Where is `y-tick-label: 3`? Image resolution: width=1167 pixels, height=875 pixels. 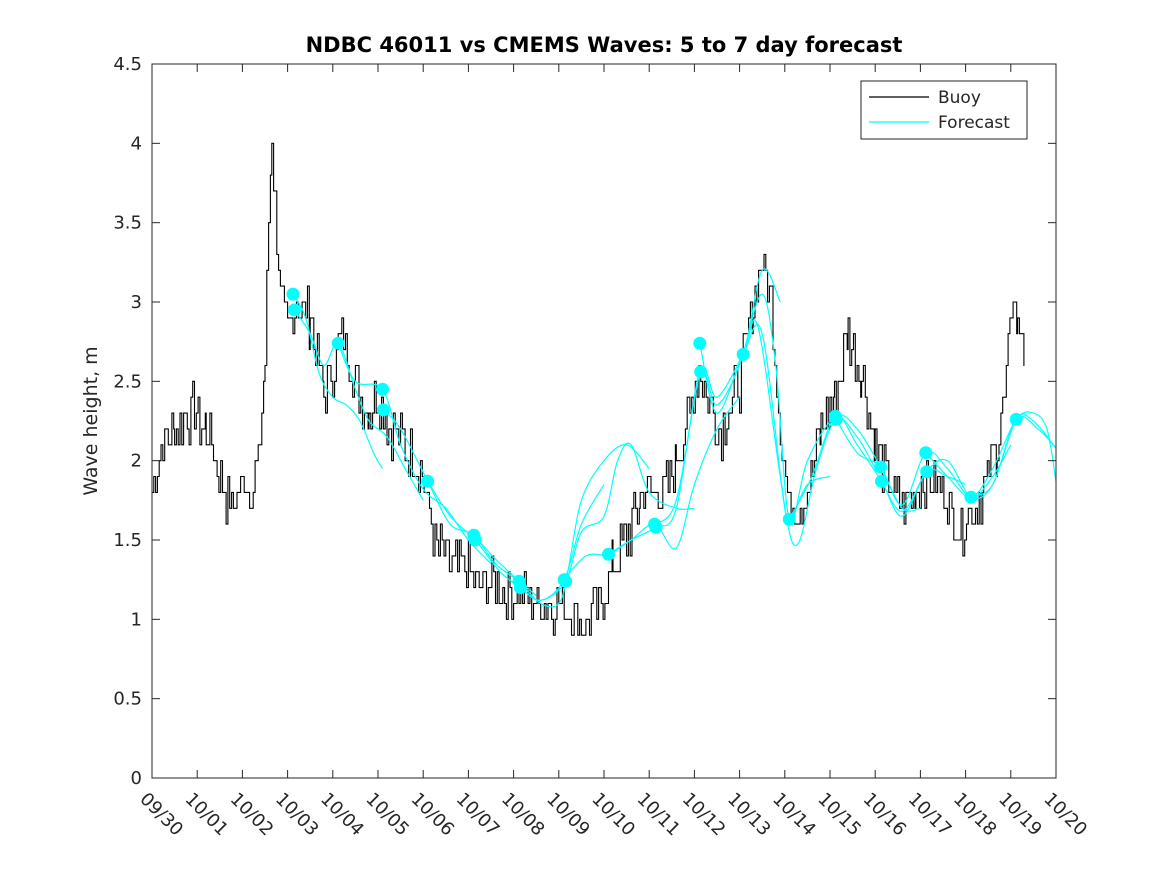
y-tick-label: 3 is located at coordinates (136, 302).